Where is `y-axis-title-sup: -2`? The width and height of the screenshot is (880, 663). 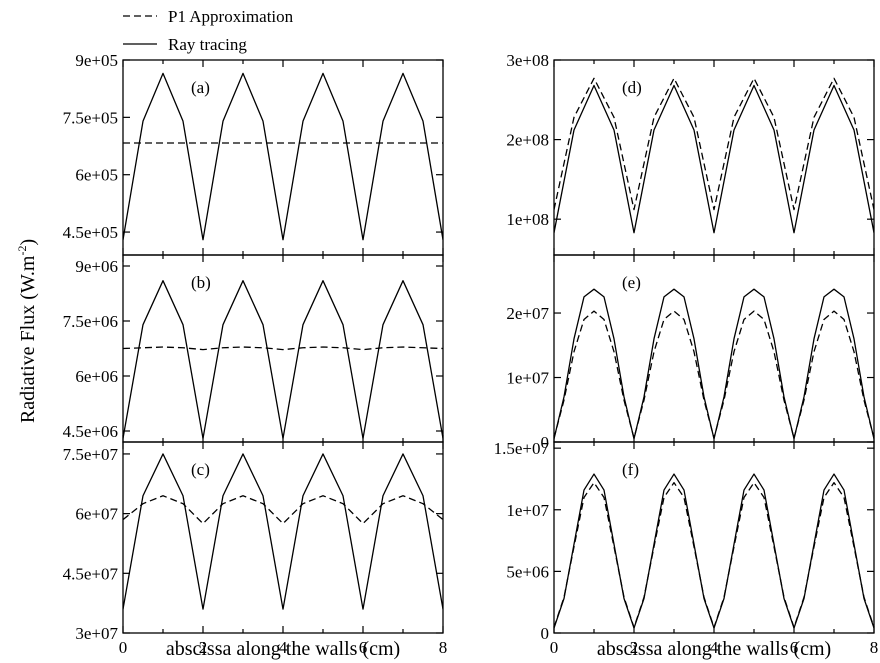
y-axis-title-sup: -2 is located at coordinates (22, 251).